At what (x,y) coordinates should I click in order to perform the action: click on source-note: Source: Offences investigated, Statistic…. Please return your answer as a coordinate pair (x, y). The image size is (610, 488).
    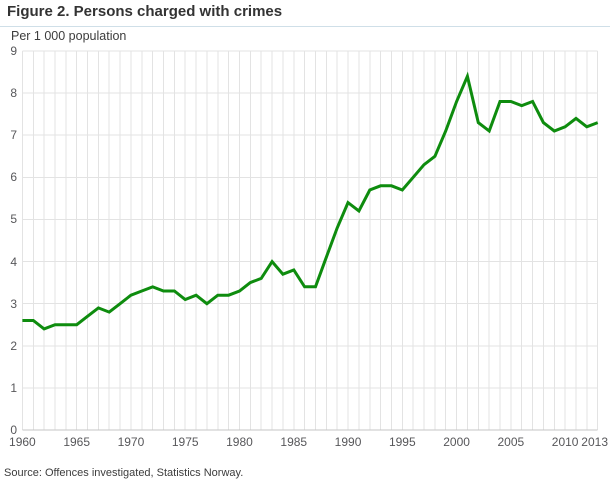
    Looking at the image, I should click on (124, 473).